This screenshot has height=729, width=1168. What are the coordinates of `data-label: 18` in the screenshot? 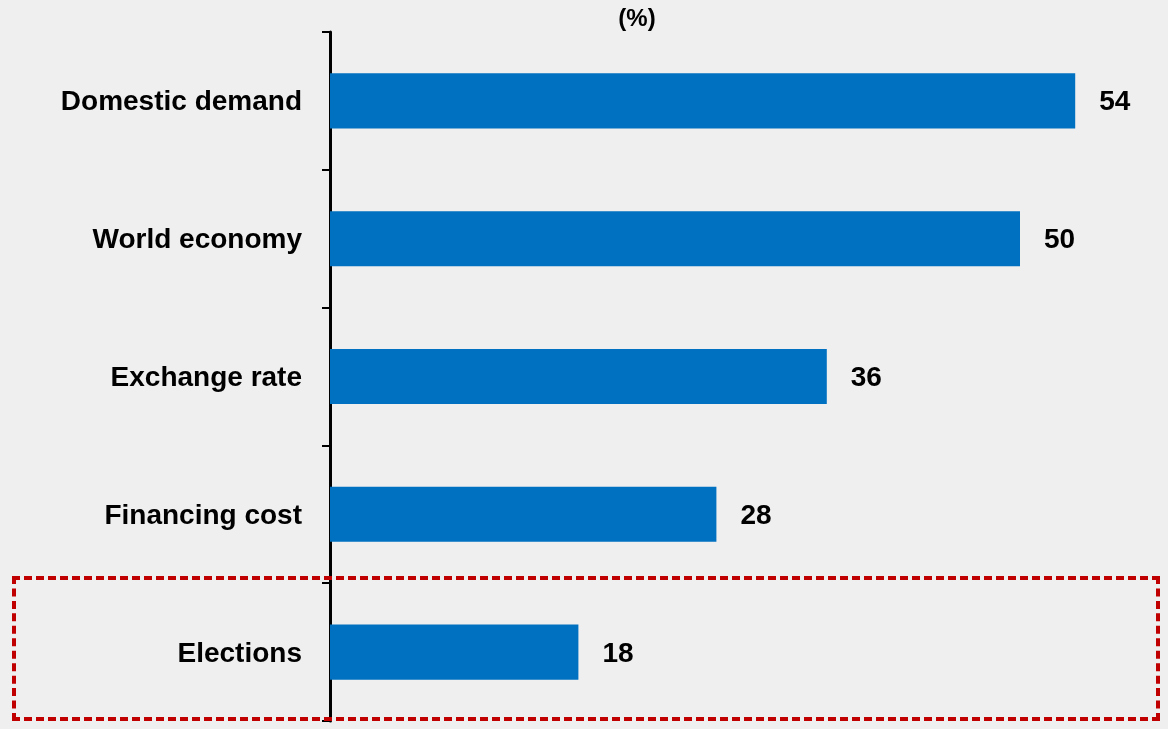 It's located at (618, 652).